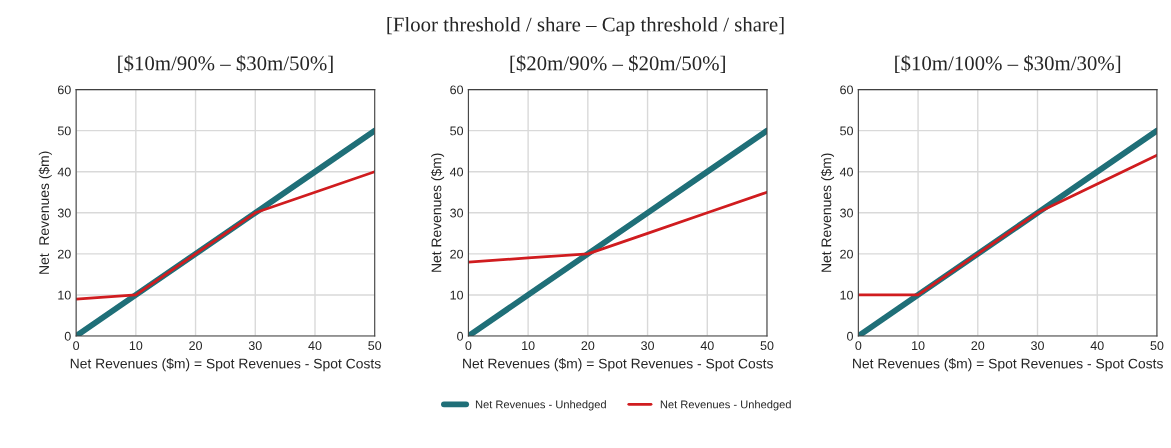 The image size is (1171, 448). I want to click on chart-title: [$10m/100% – $30m/30%], so click(1008, 64).